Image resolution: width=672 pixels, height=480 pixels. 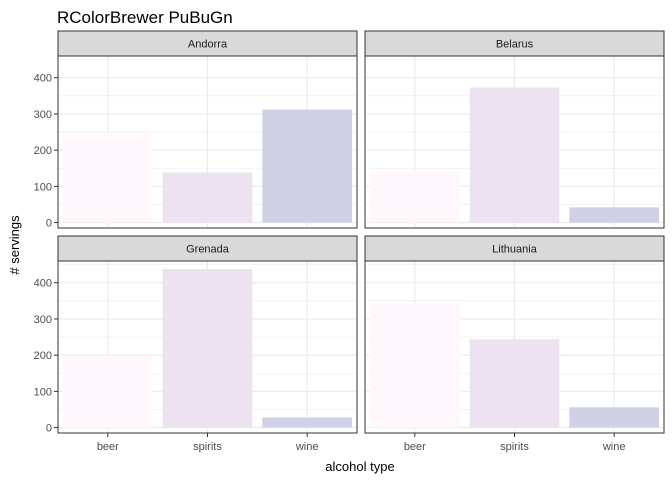 I want to click on bar-andorra-beer, so click(x=107, y=178).